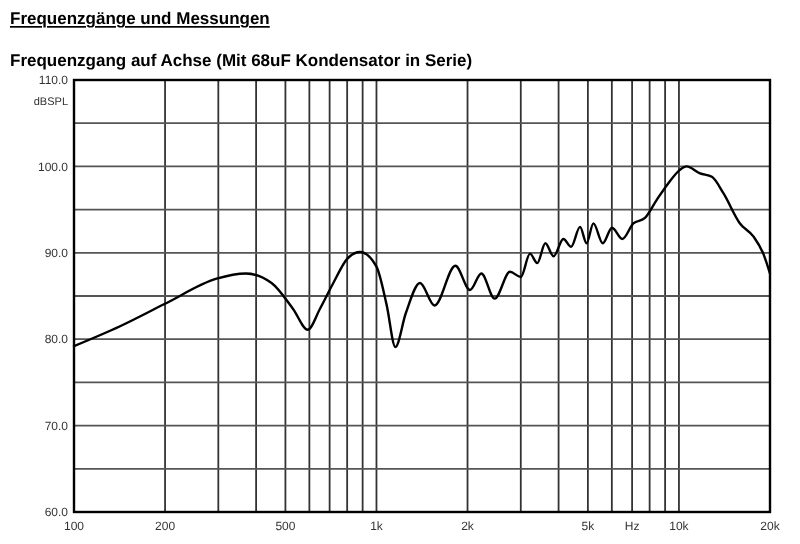  What do you see at coordinates (140, 18) in the screenshot?
I see `chart-title: Frequenzgänge und Messungen` at bounding box center [140, 18].